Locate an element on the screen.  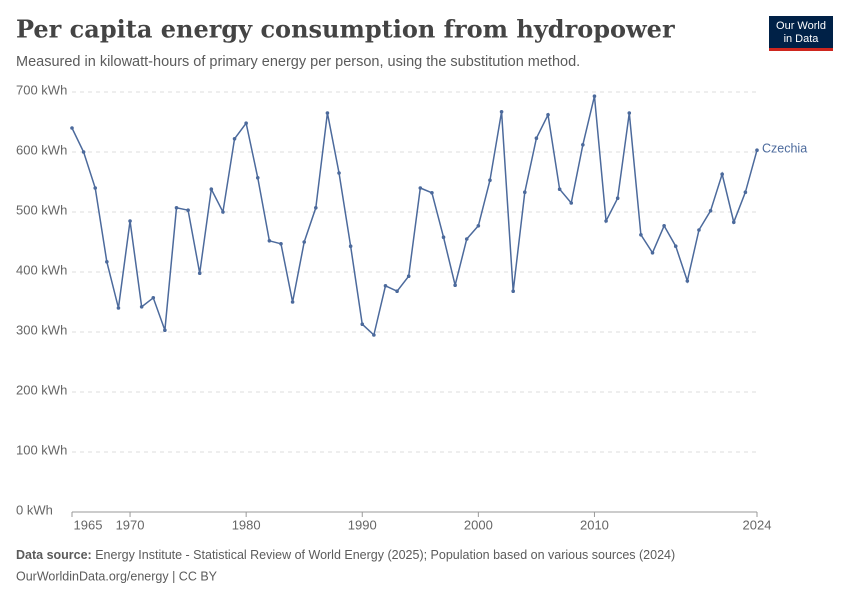
x-tick-label: 2010 is located at coordinates (594, 524).